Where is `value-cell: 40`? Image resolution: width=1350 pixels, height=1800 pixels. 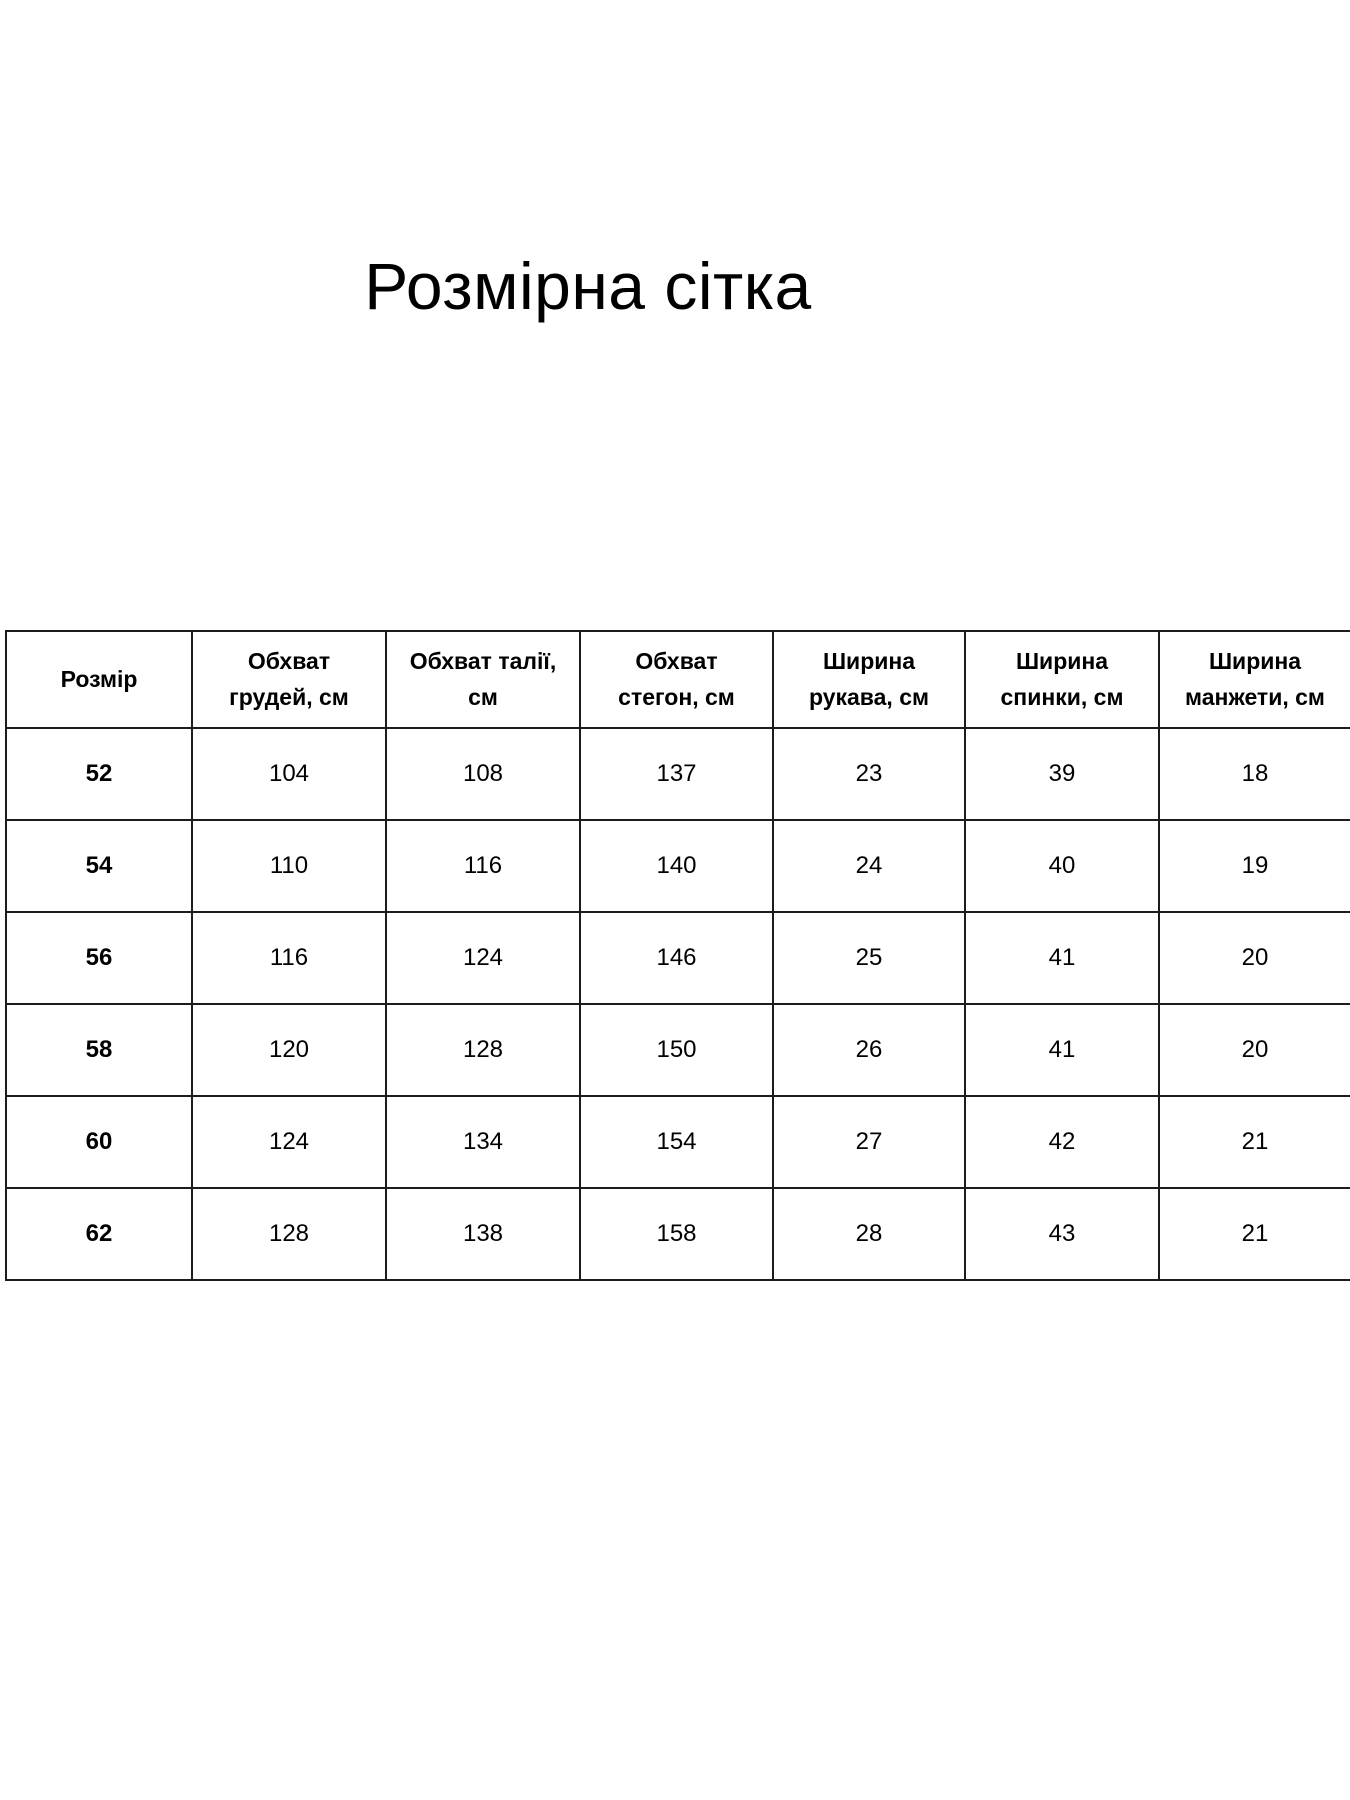
value-cell: 40 is located at coordinates (1062, 866).